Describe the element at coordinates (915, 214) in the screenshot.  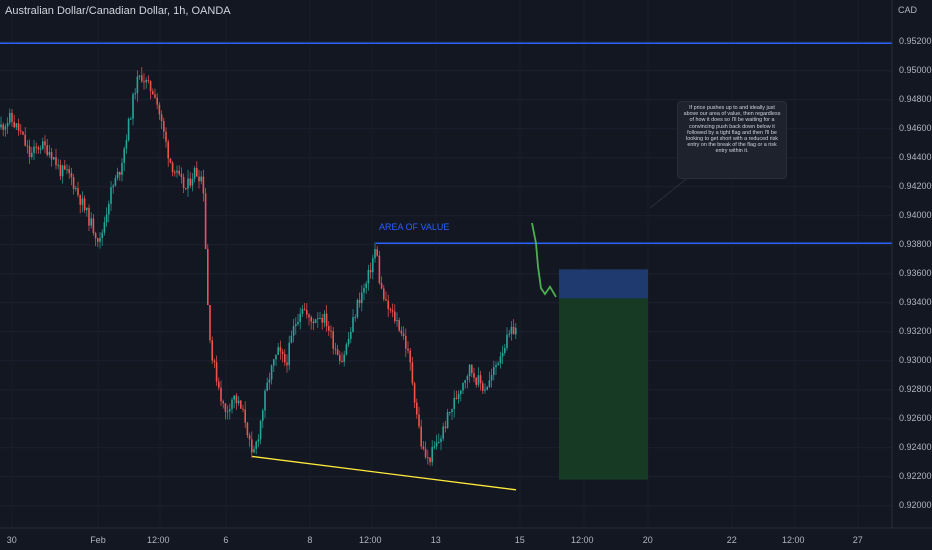
I see `price-tick-label: 0.94000` at that location.